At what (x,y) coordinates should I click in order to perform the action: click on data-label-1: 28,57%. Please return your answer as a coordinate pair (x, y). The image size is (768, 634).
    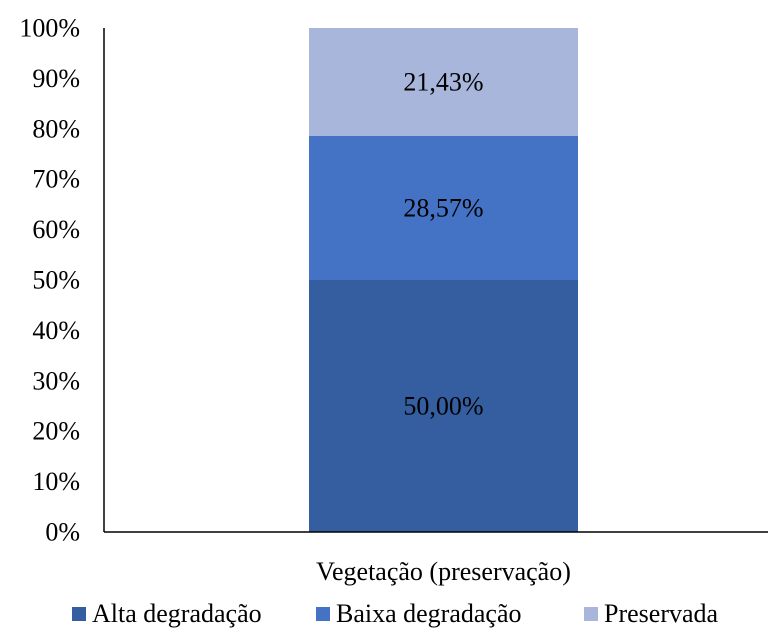
    Looking at the image, I should click on (443, 208).